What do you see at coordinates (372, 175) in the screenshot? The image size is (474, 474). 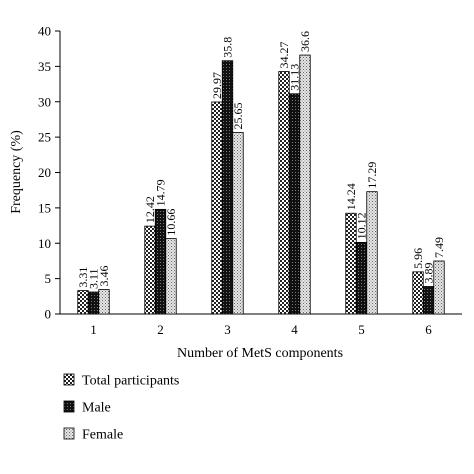 I see `bar-value-label: 17.29` at bounding box center [372, 175].